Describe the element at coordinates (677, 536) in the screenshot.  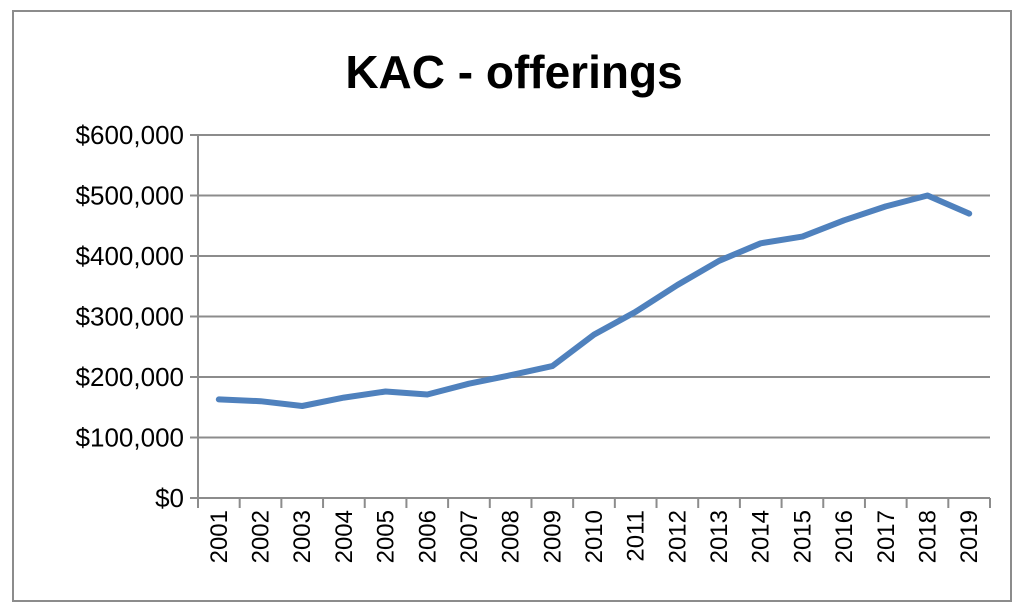
I see `x-tick-label: 2012` at that location.